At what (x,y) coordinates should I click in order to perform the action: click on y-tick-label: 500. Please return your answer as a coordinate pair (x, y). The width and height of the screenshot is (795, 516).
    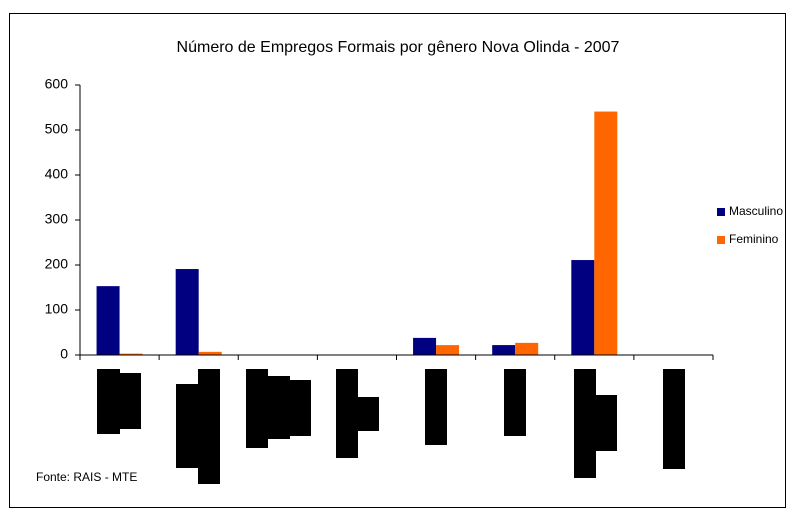
    Looking at the image, I should click on (57, 129).